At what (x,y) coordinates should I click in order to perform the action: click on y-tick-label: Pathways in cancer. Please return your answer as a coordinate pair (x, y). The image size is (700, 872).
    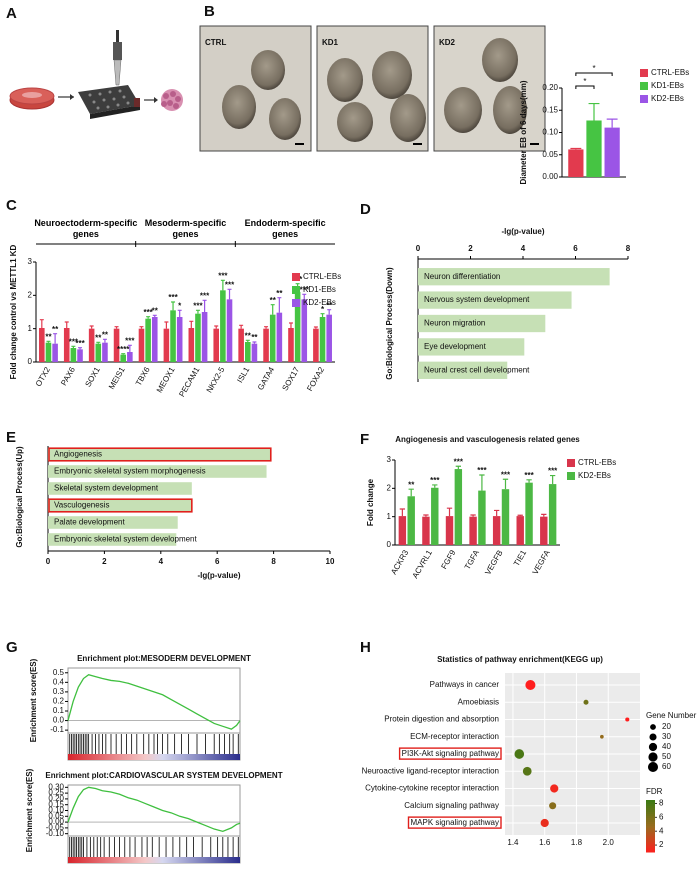
    Looking at the image, I should click on (465, 684).